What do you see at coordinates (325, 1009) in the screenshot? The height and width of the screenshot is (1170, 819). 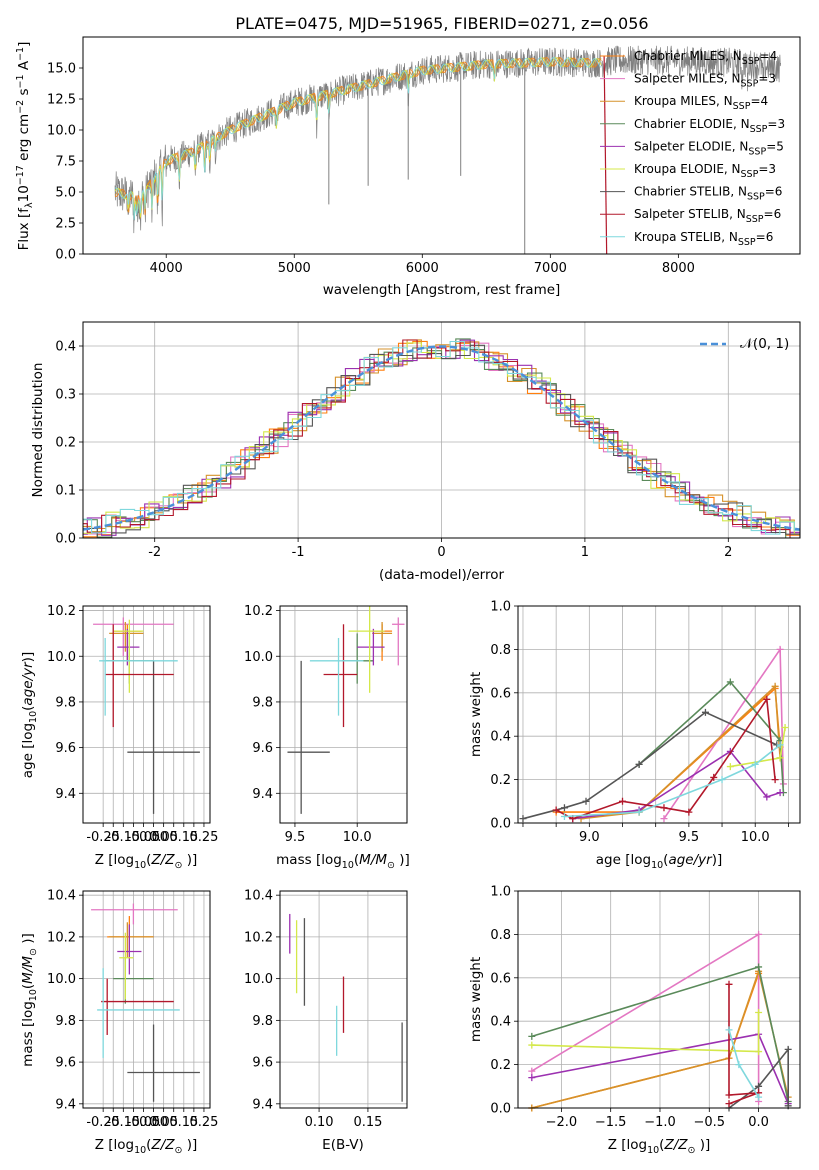 I see `mass_vs_EBV-axes: 0.10 0.15 9.4 9.6 9.8 10.0 10.2 10.4` at bounding box center [325, 1009].